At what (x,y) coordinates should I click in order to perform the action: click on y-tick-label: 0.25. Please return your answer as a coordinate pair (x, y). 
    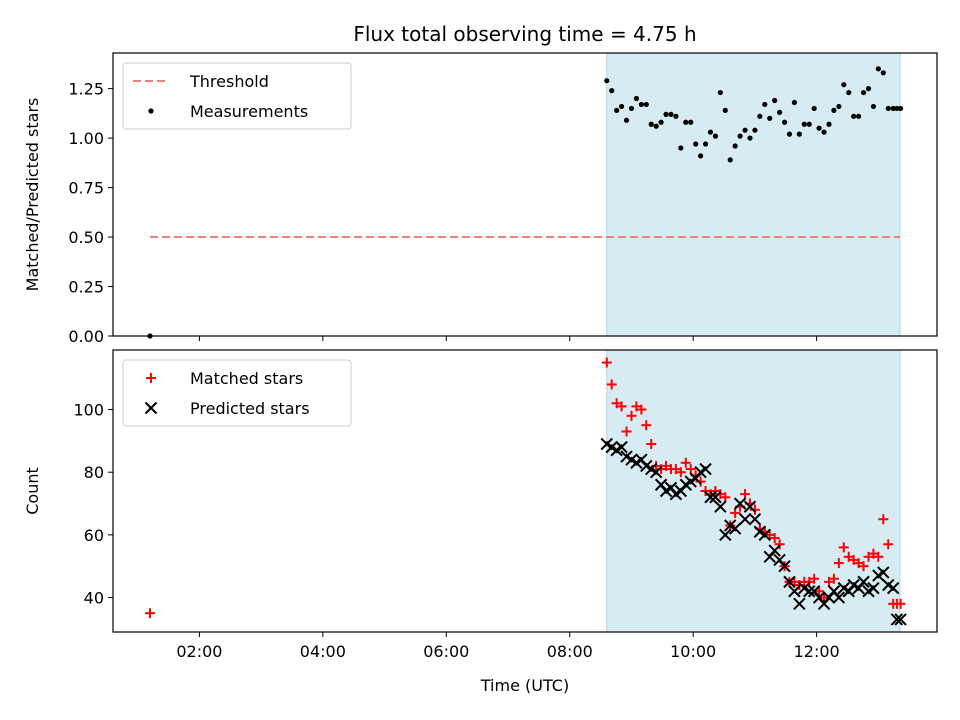
    Looking at the image, I should click on (86, 287).